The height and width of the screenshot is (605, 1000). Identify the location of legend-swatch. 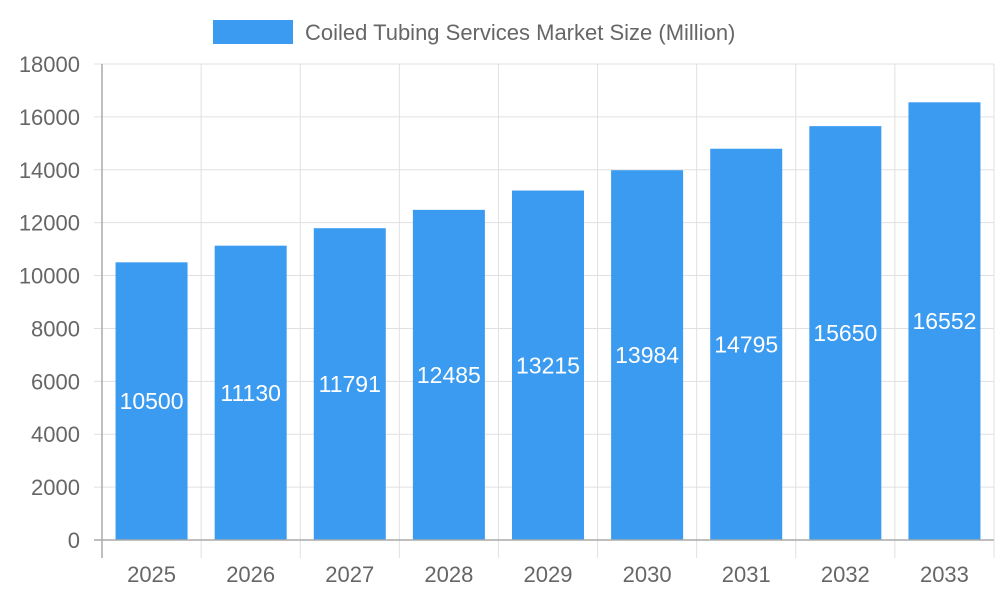
(253, 32).